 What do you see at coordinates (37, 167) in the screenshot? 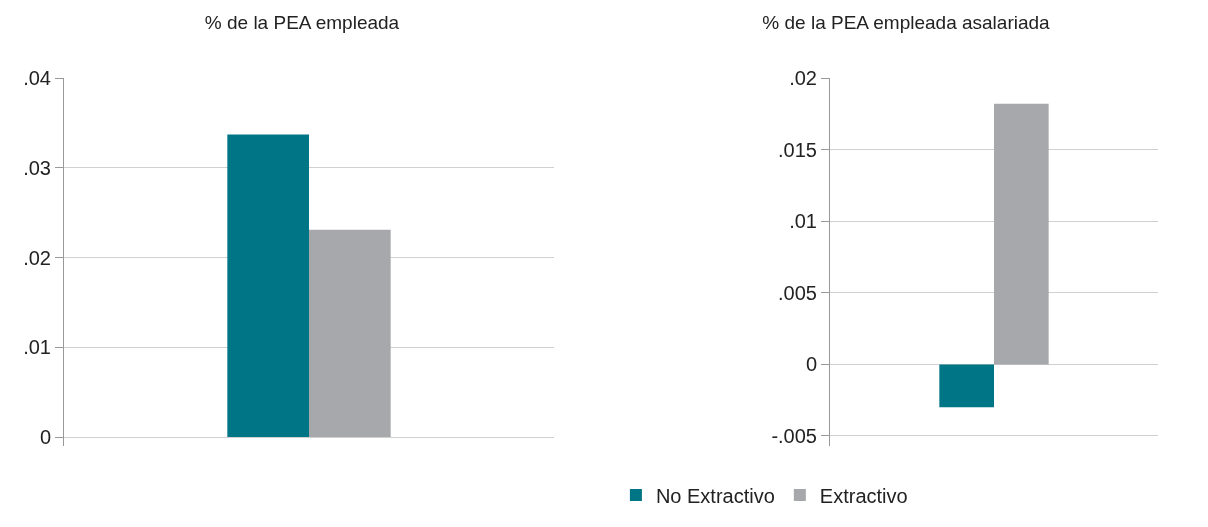
I see `y-tick-label: .03` at bounding box center [37, 167].